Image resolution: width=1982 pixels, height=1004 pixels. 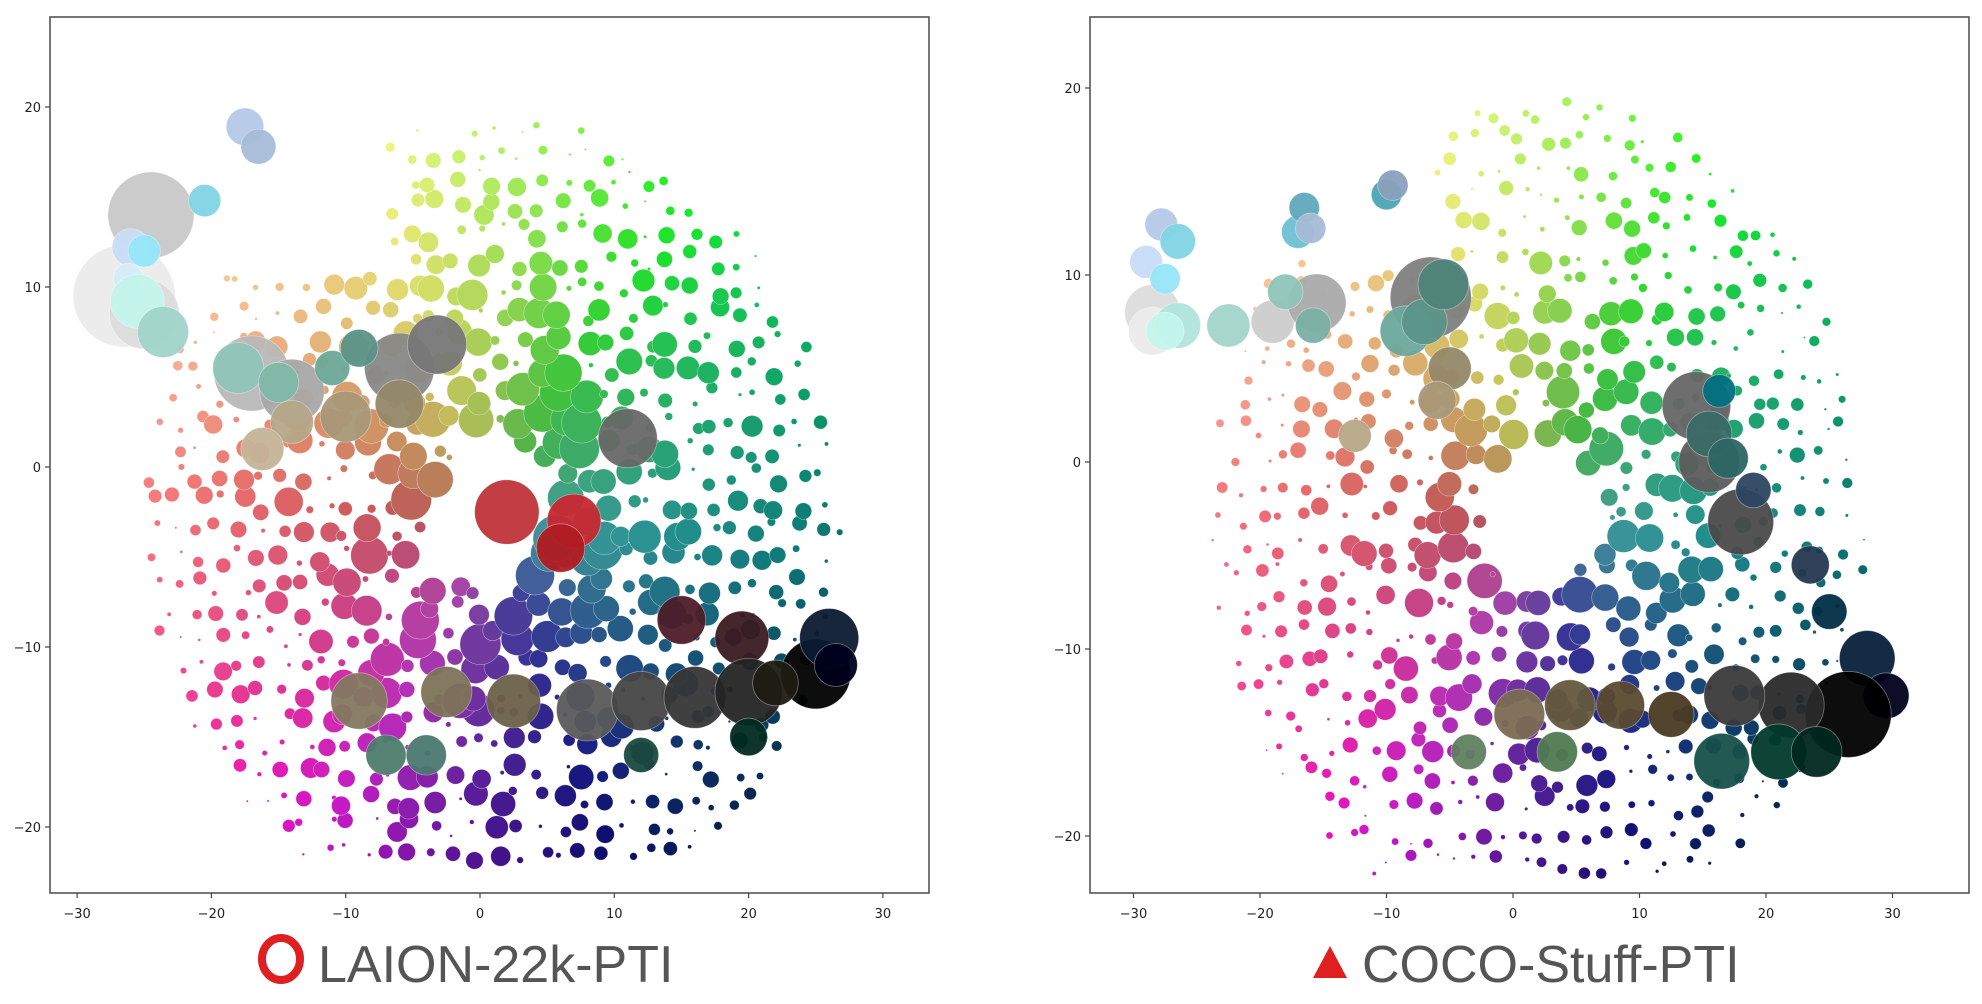 I want to click on laion-caption: LAION-22k-PTI, so click(x=464, y=965).